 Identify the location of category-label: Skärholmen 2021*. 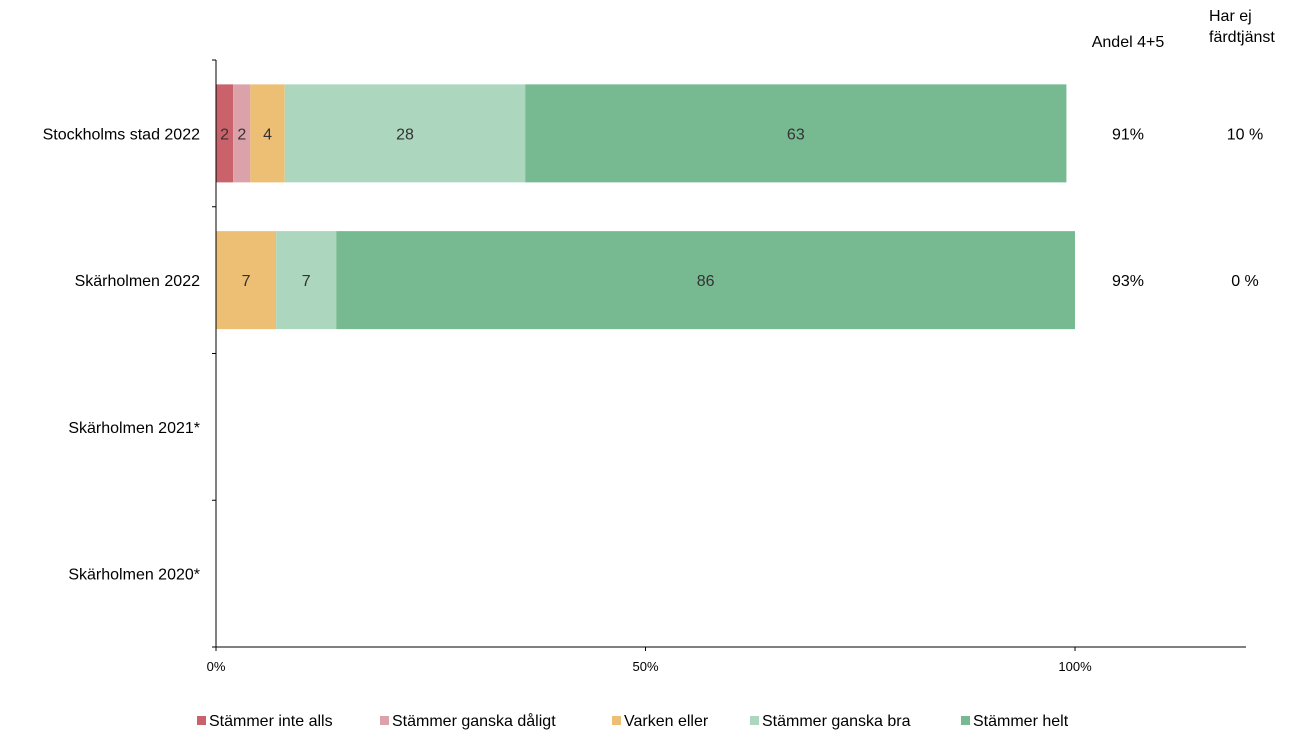
(134, 428).